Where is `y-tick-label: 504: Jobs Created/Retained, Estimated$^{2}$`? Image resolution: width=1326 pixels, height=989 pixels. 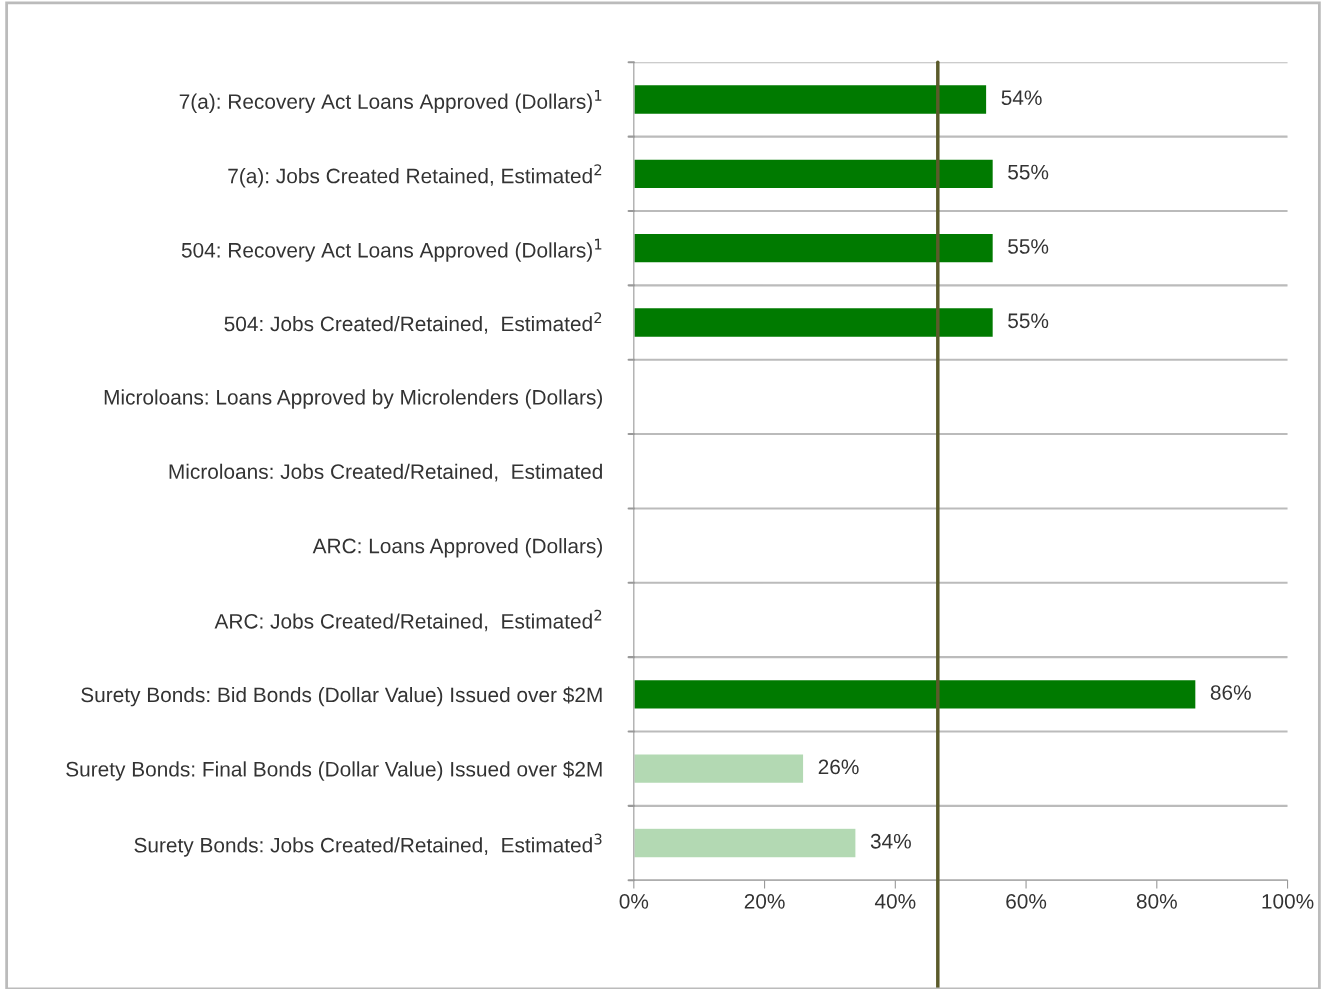 y-tick-label: 504: Jobs Created/Retained, Estimated$^{2}$ is located at coordinates (413, 323).